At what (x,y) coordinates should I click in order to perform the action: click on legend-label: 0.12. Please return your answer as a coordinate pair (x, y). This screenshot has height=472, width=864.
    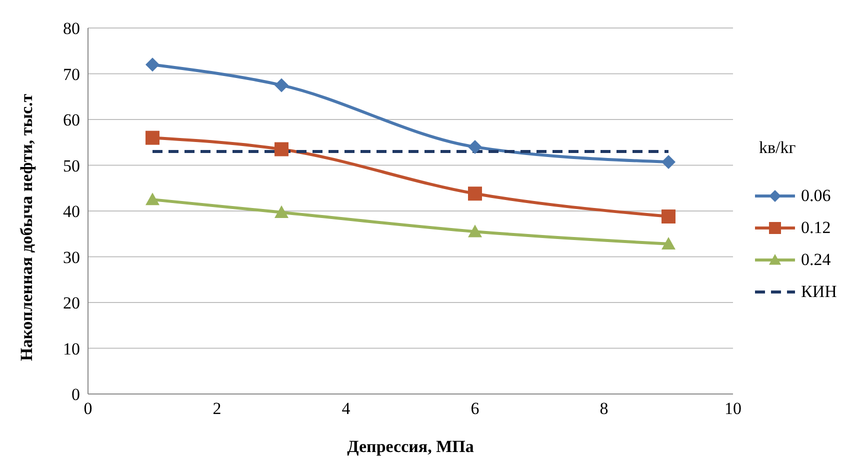
    Looking at the image, I should click on (816, 228).